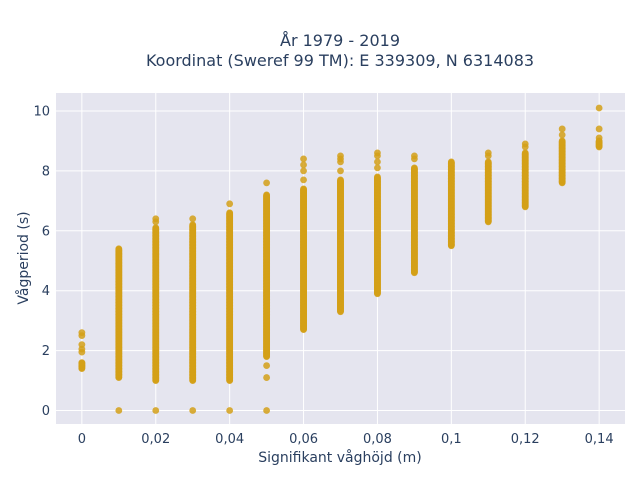  I want to click on chart-title: År 1979 - 2019, so click(340, 40).